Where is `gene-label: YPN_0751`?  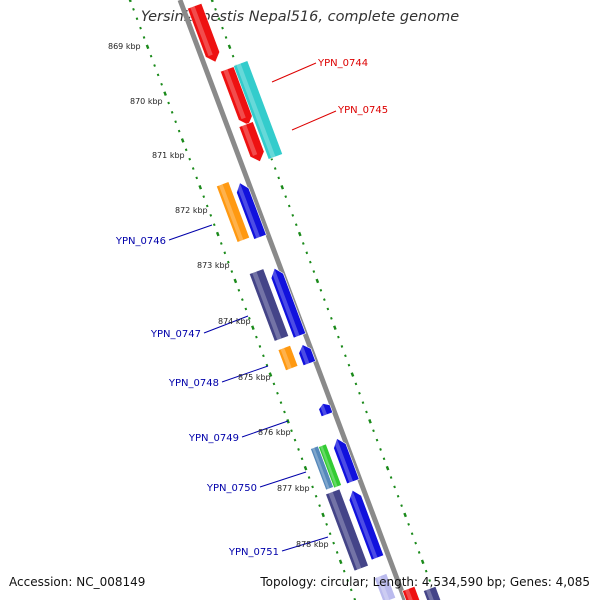 gene-label: YPN_0751 is located at coordinates (253, 552).